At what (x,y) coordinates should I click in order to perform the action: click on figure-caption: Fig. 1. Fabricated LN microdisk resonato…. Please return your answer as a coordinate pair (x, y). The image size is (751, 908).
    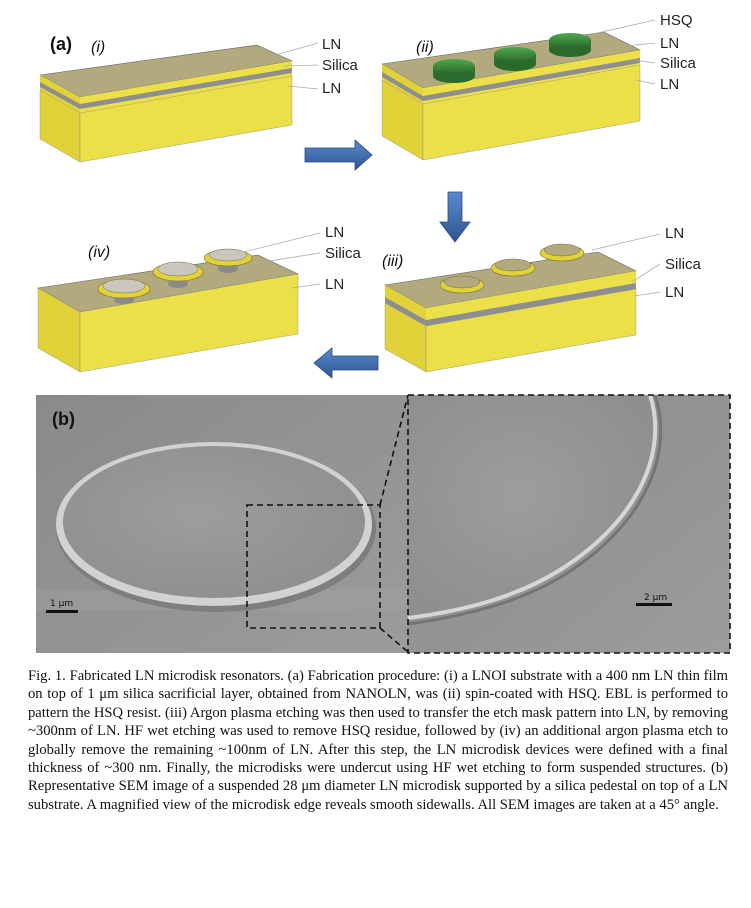
    Looking at the image, I should click on (378, 740).